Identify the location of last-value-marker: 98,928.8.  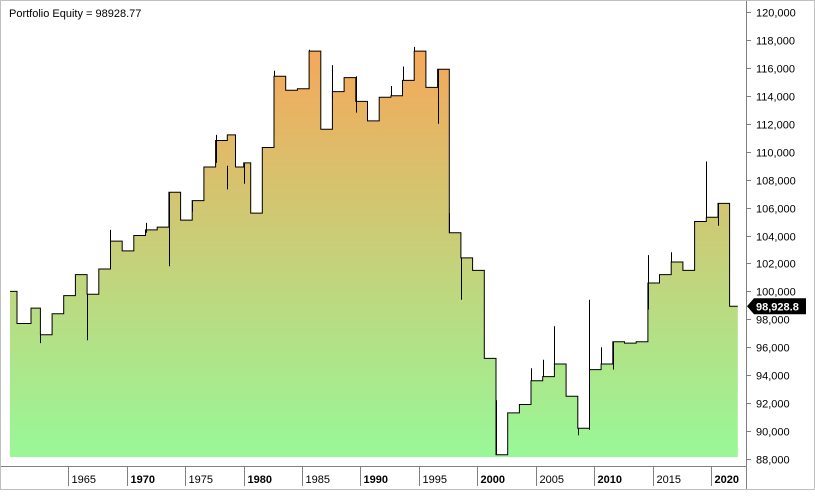
(776, 306).